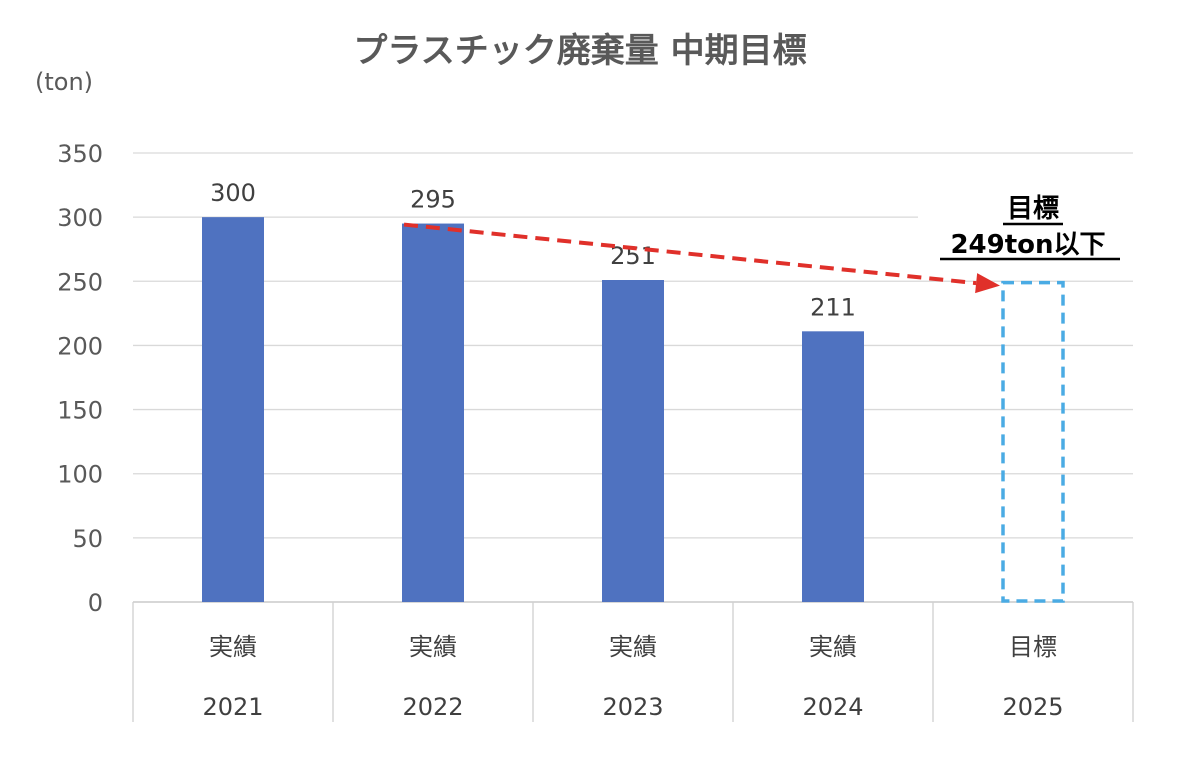  Describe the element at coordinates (1030, 227) in the screenshot. I see `target-annotation: 目標 249ton以下` at that location.